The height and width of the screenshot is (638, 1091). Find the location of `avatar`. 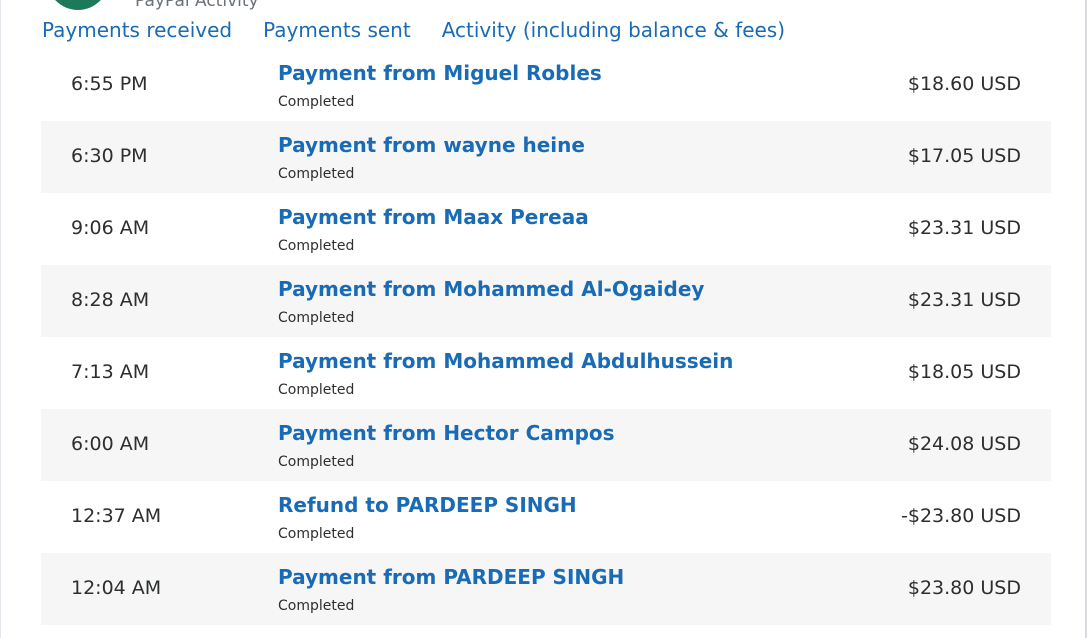

avatar is located at coordinates (78, 5).